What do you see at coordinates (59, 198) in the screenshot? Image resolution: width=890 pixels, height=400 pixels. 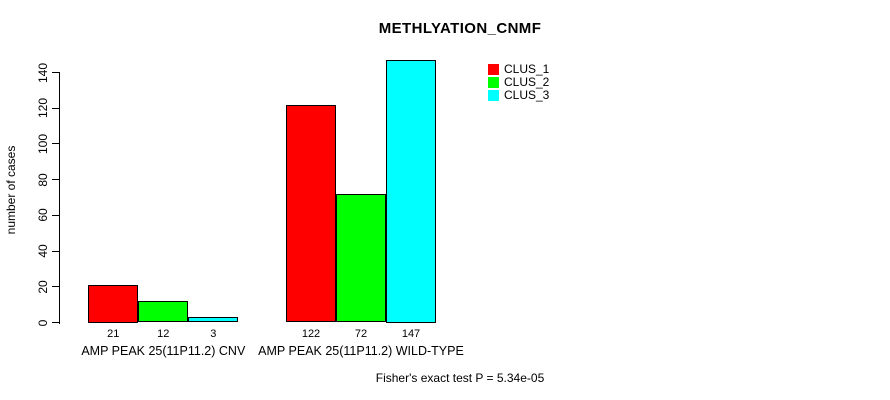 I see `y-axis-line` at bounding box center [59, 198].